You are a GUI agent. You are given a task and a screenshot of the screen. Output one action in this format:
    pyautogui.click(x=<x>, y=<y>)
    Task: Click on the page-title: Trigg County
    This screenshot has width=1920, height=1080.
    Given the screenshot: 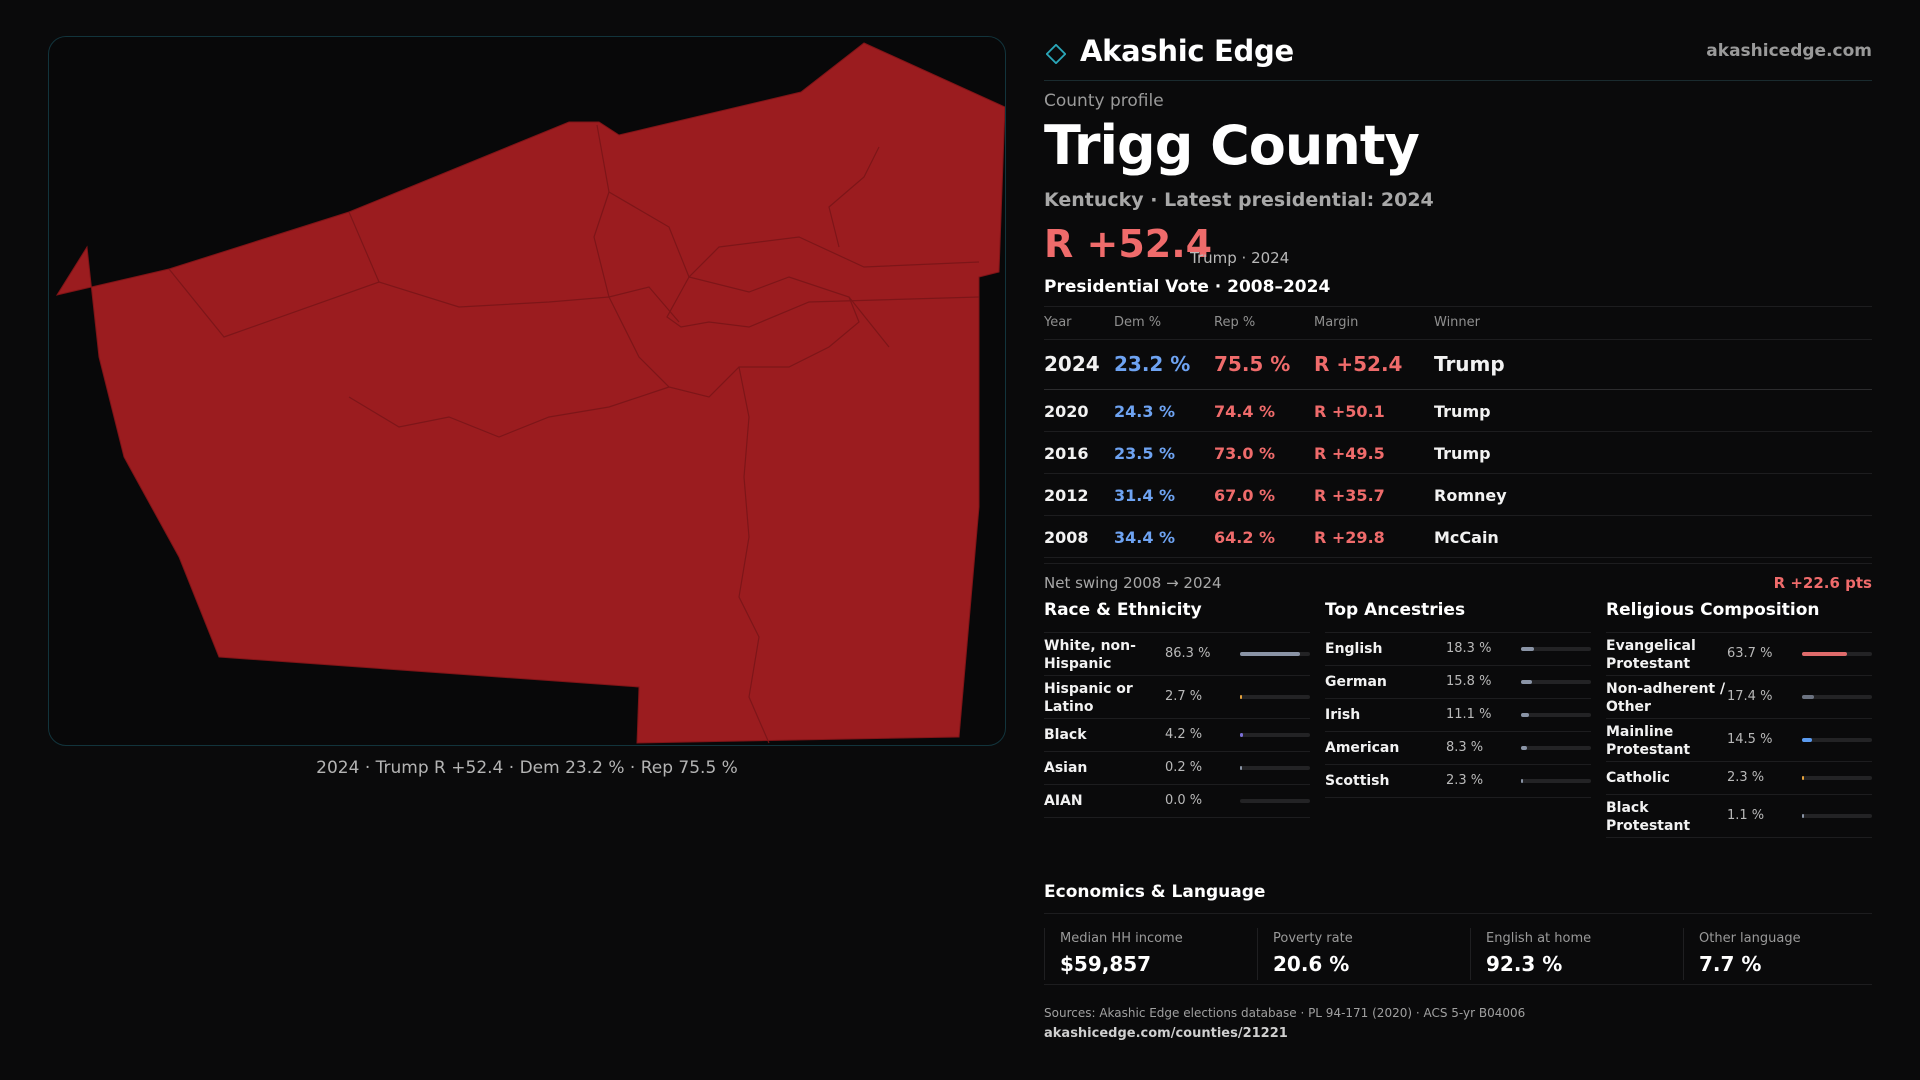 What is the action you would take?
    pyautogui.click(x=1232, y=145)
    